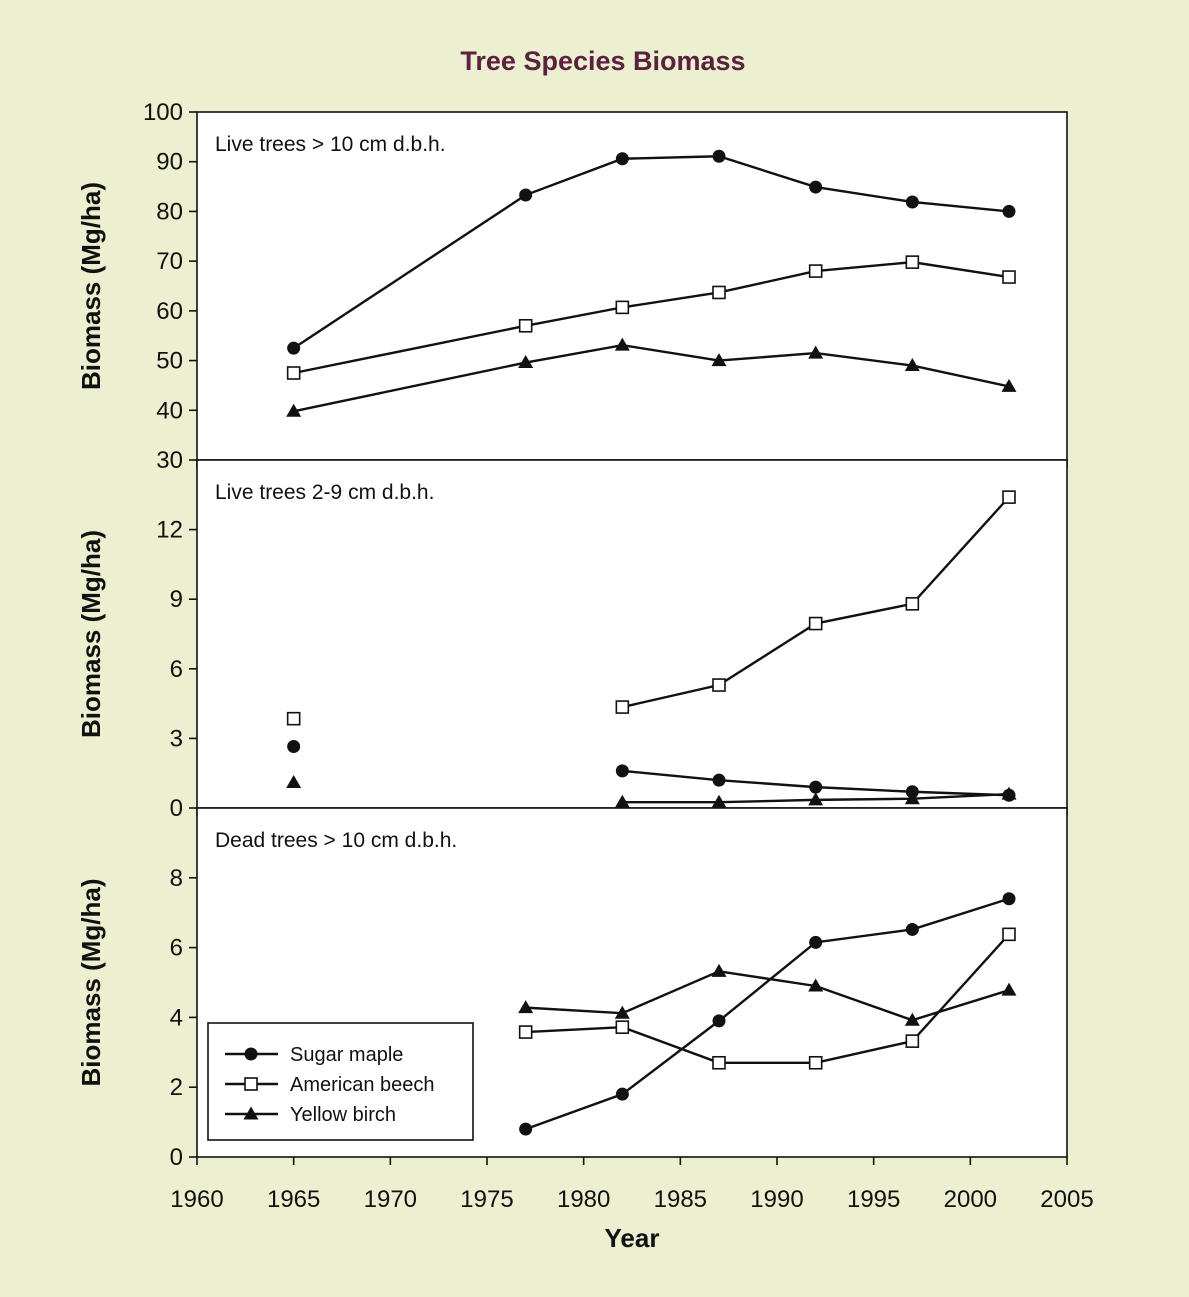 The width and height of the screenshot is (1189, 1297). Describe the element at coordinates (176, 1017) in the screenshot. I see `y-tick-label: 4` at that location.